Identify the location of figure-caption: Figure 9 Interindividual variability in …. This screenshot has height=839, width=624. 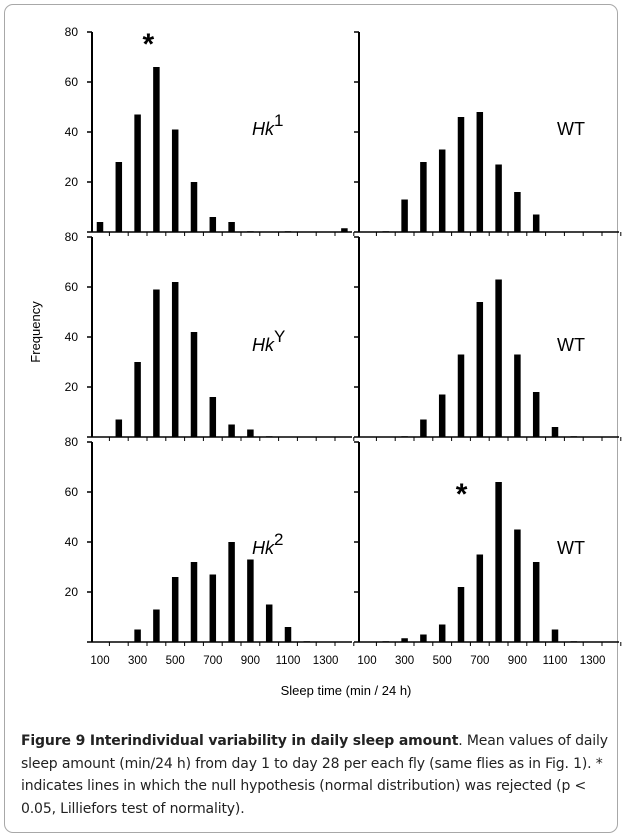
(319, 775).